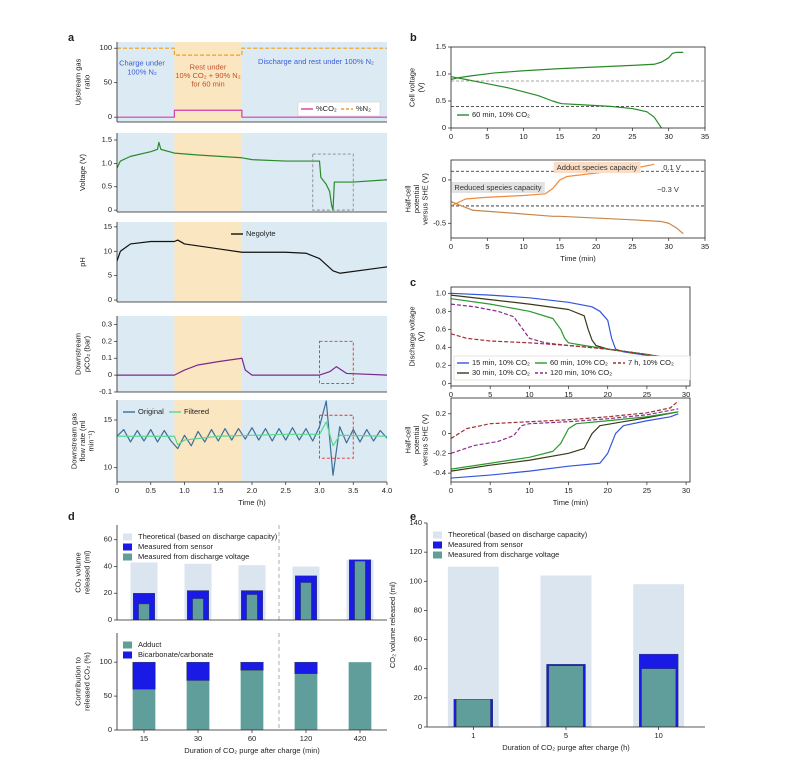  I want to click on legend-label: 15 min, 10% CO₂, so click(501, 362).